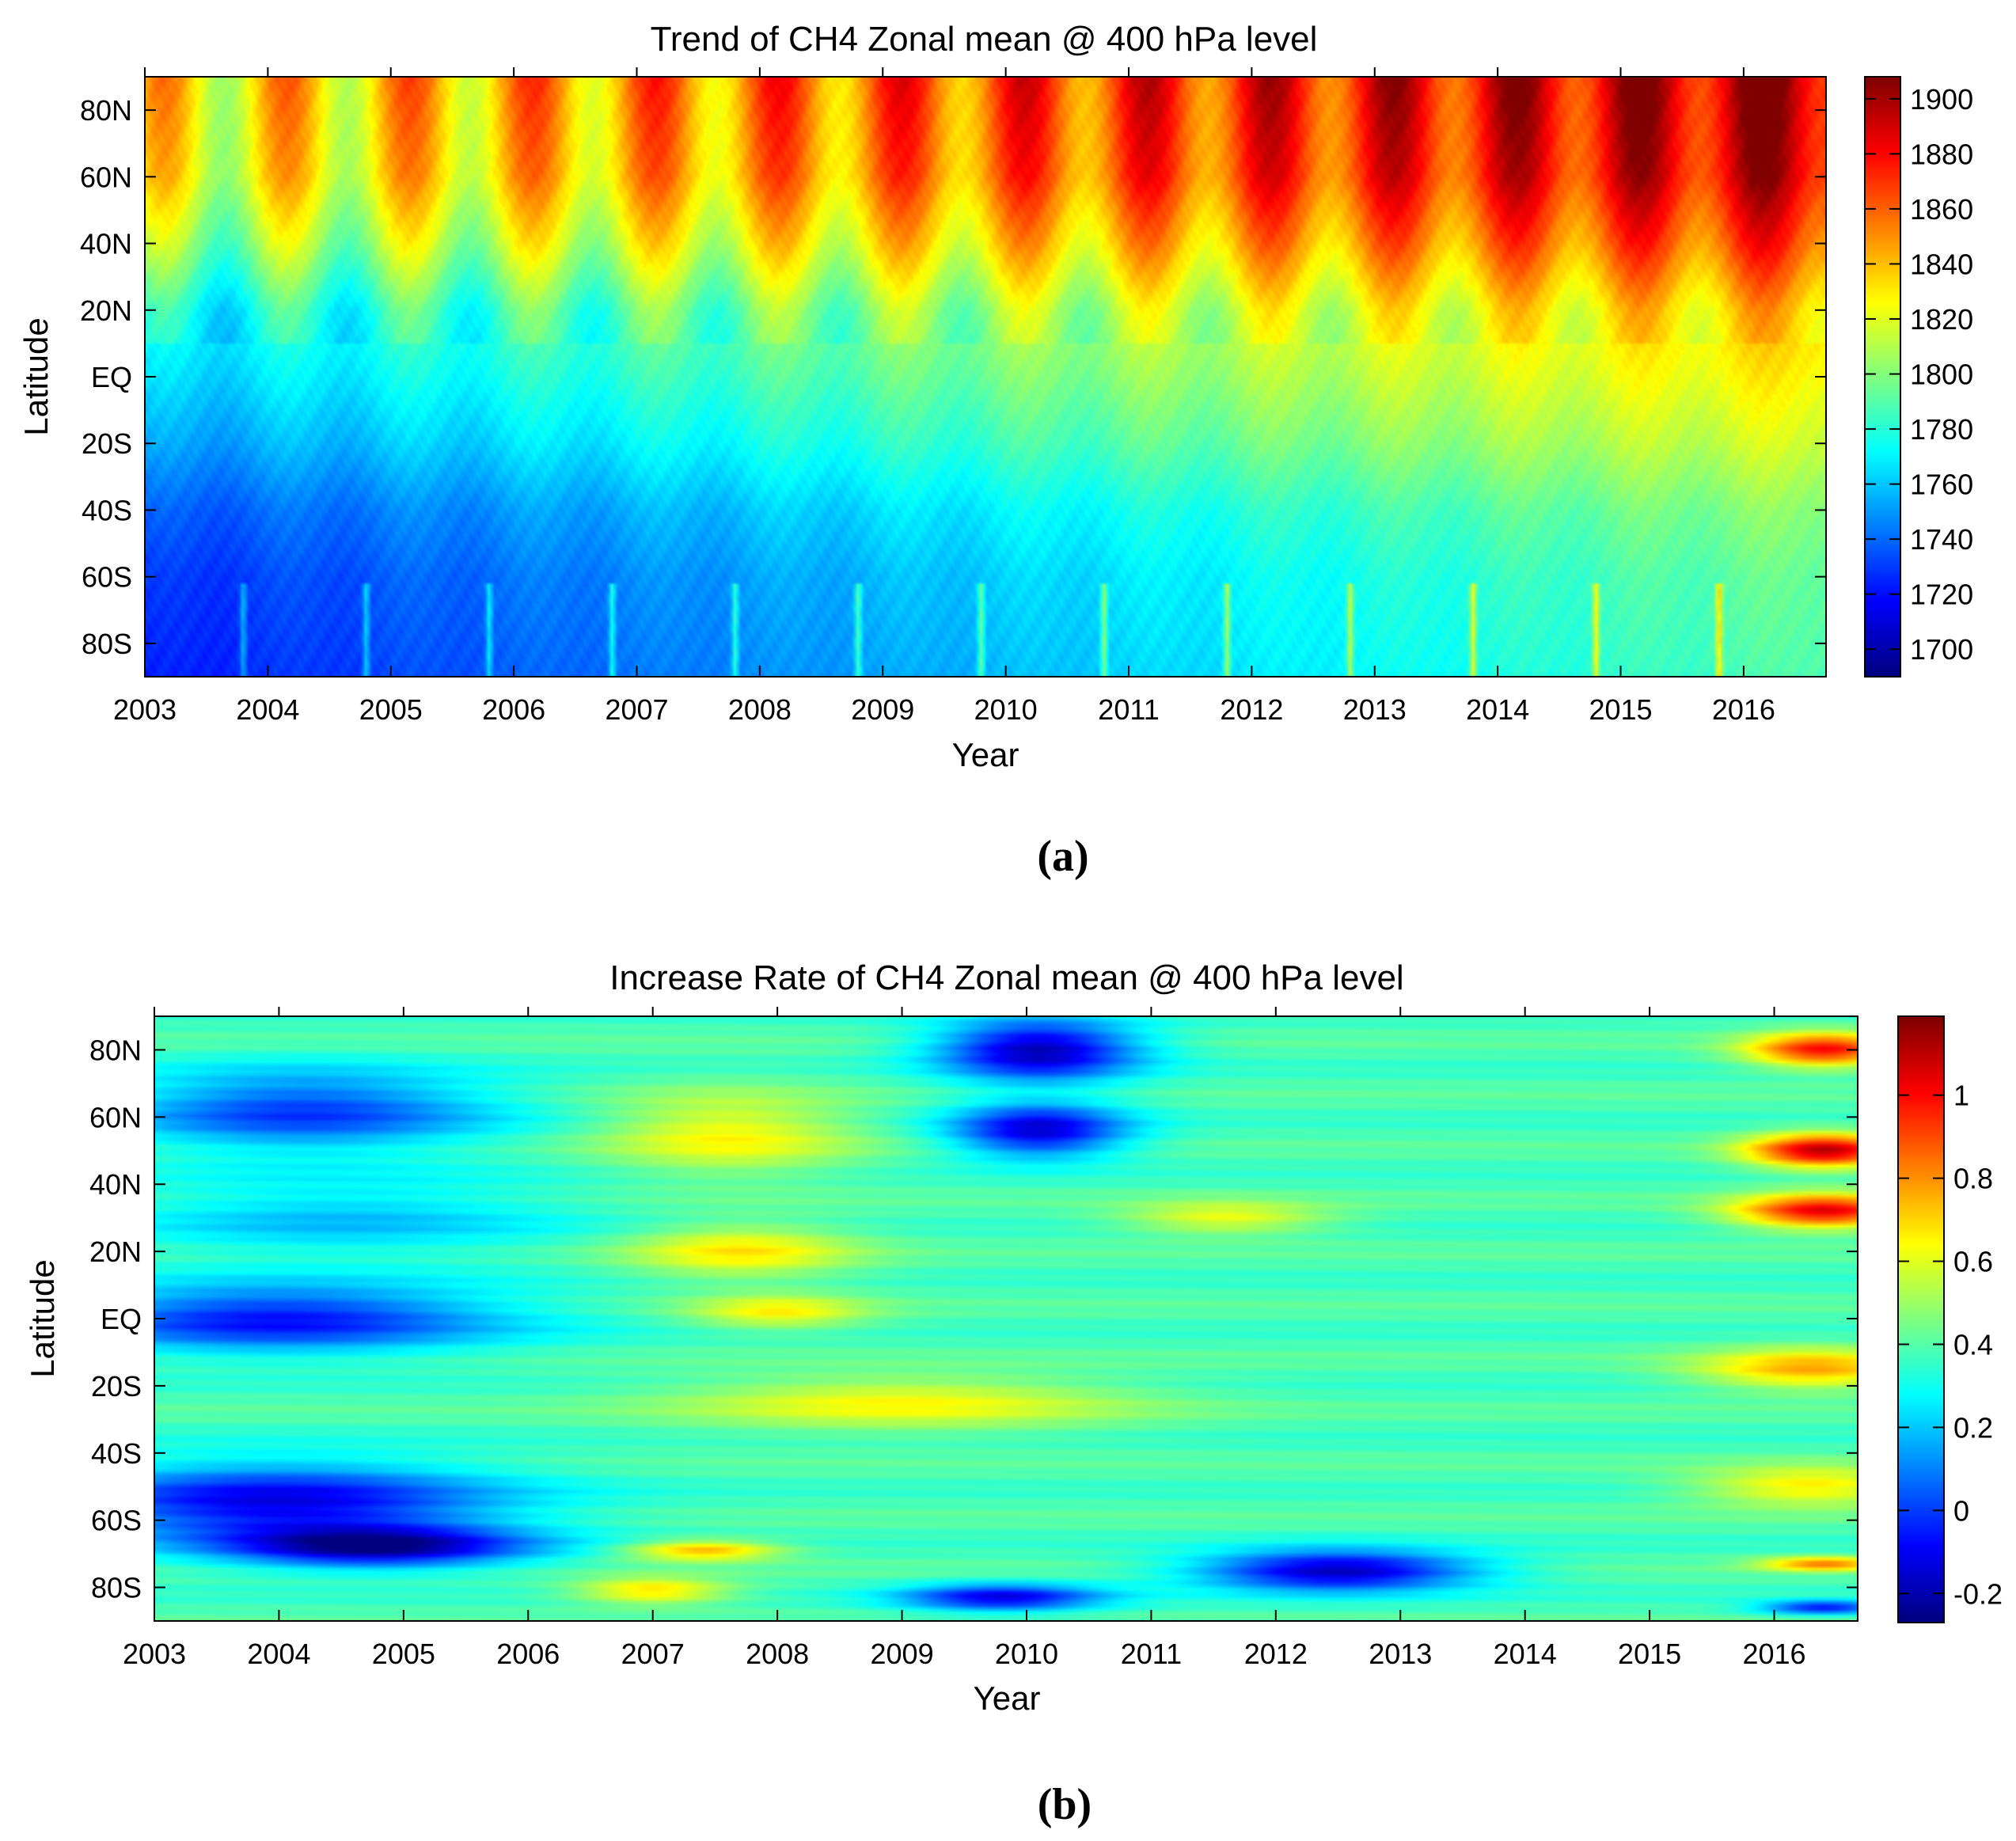 This screenshot has height=1841, width=2016. What do you see at coordinates (1941, 209) in the screenshot?
I see `colorbar-tick-label: 1860` at bounding box center [1941, 209].